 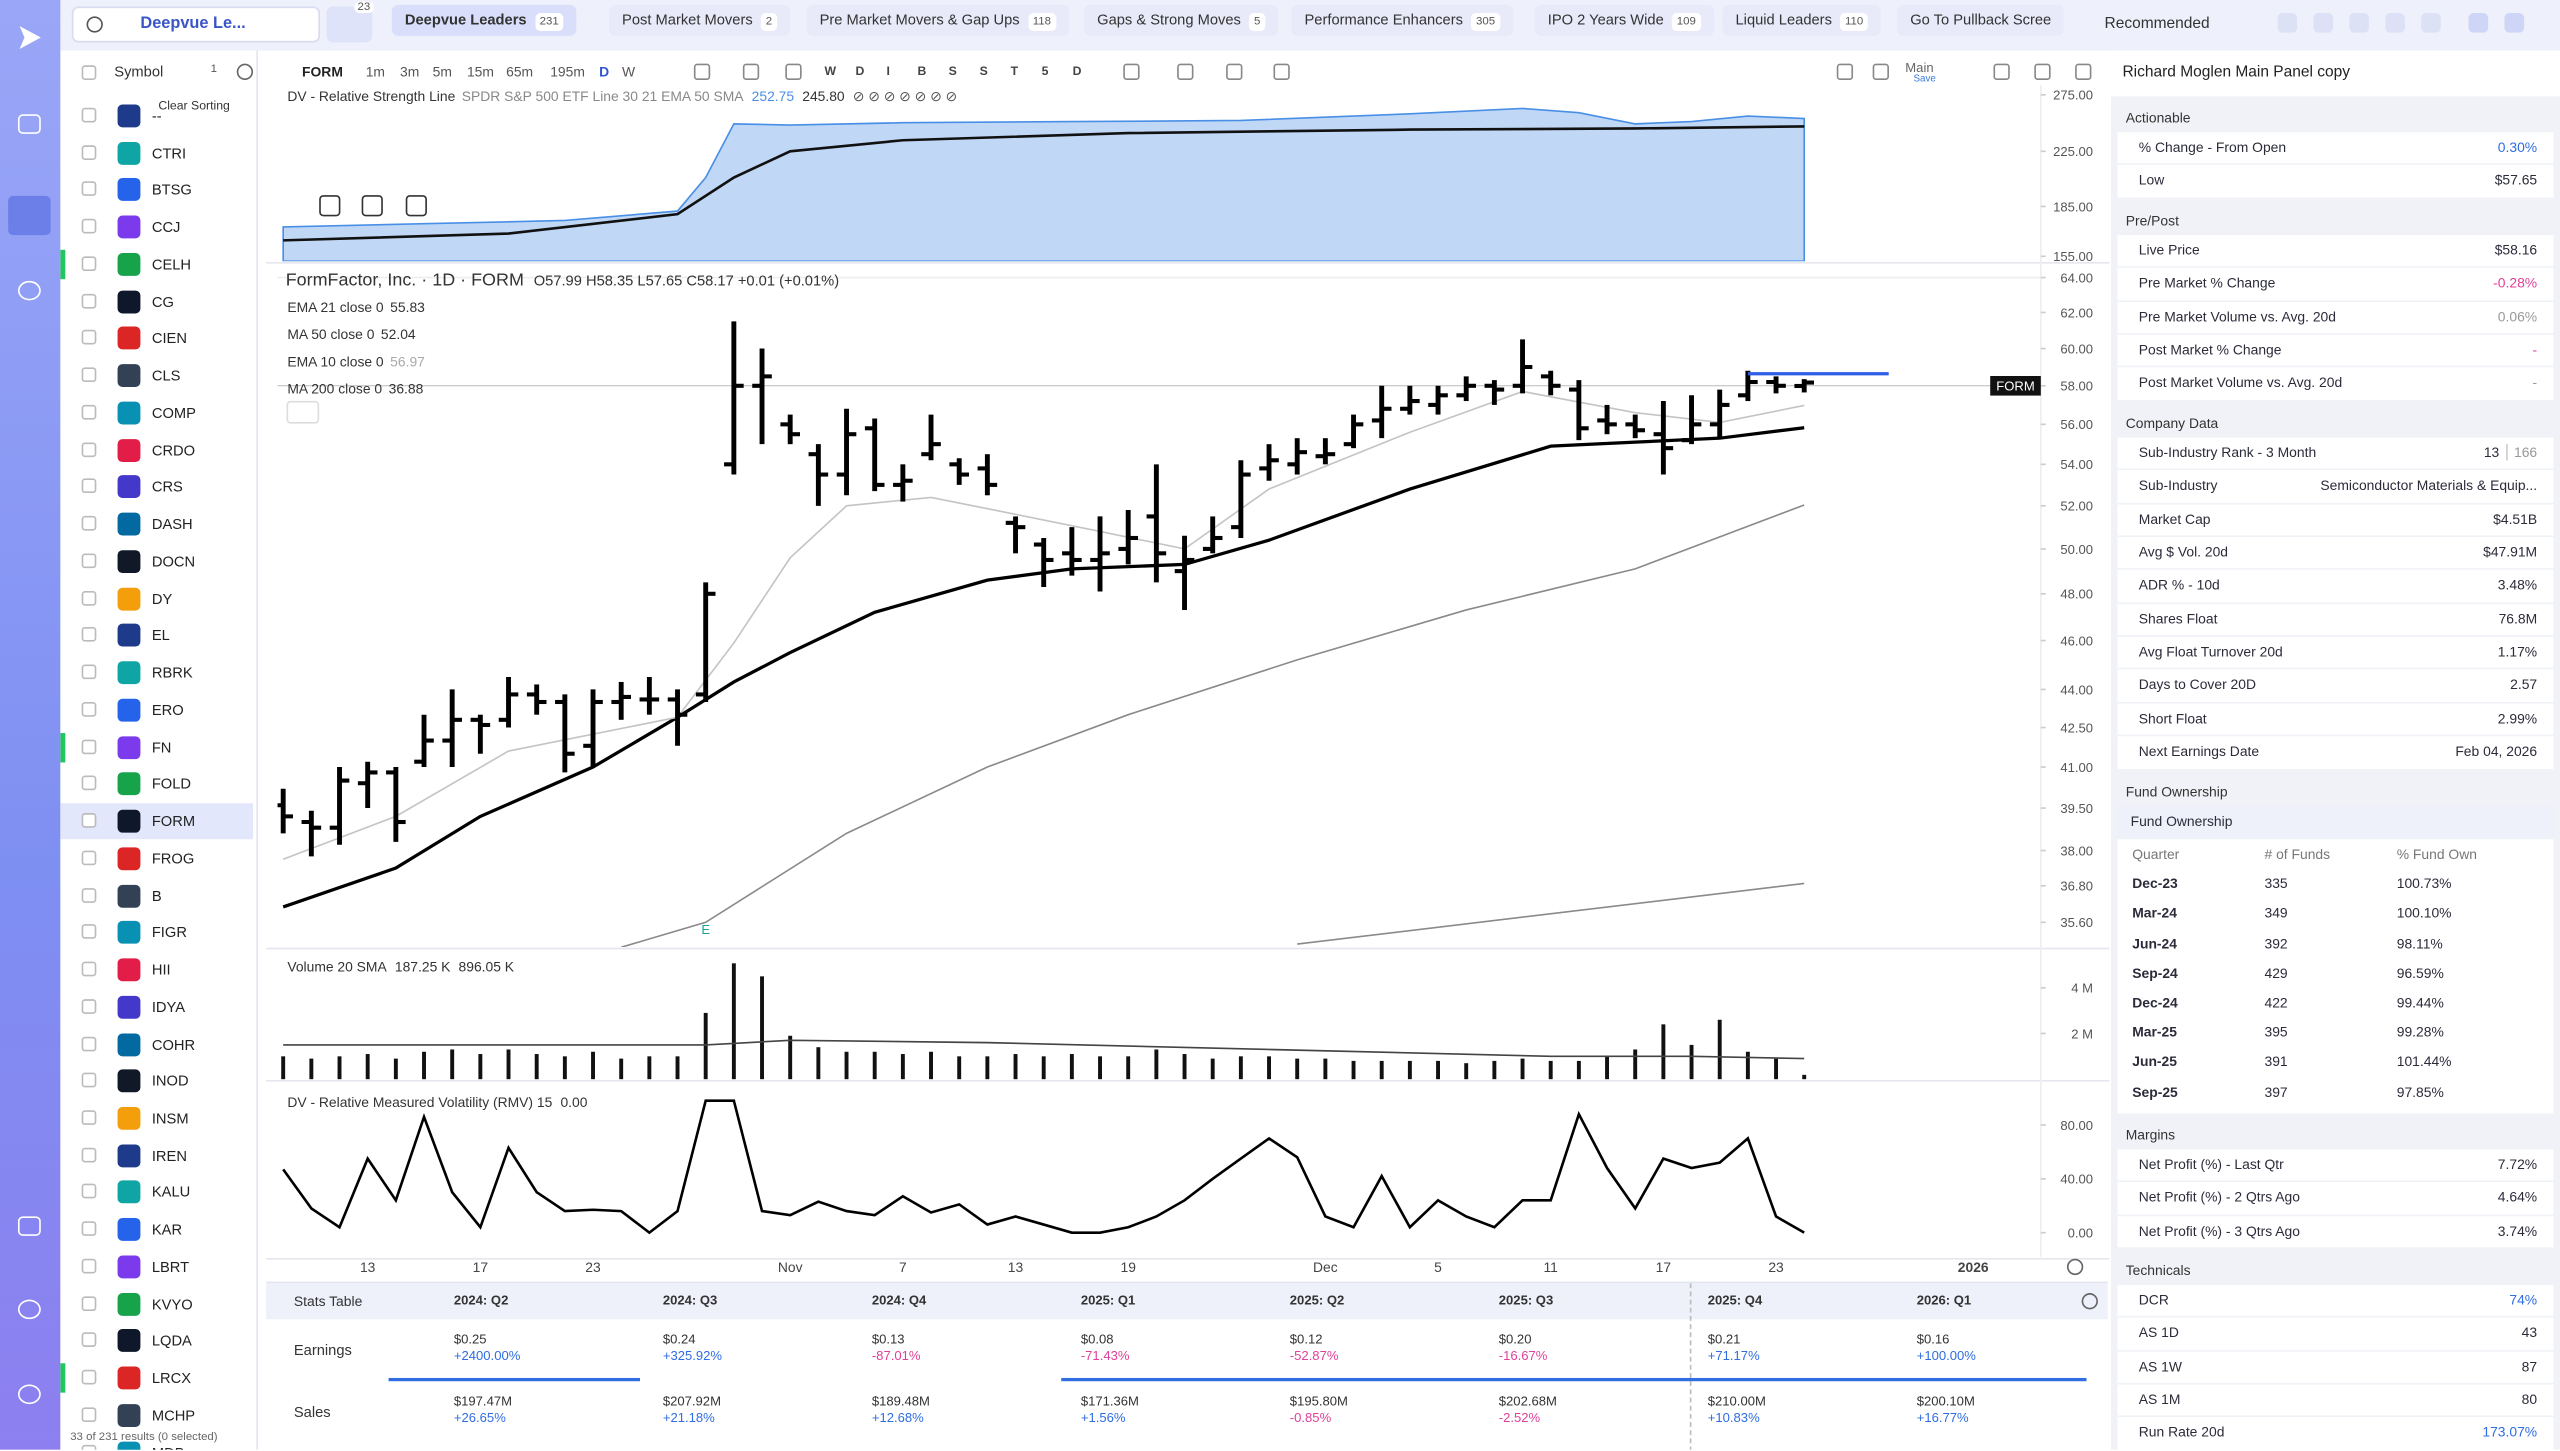 What do you see at coordinates (2089, 1301) in the screenshot?
I see `gear-icon` at bounding box center [2089, 1301].